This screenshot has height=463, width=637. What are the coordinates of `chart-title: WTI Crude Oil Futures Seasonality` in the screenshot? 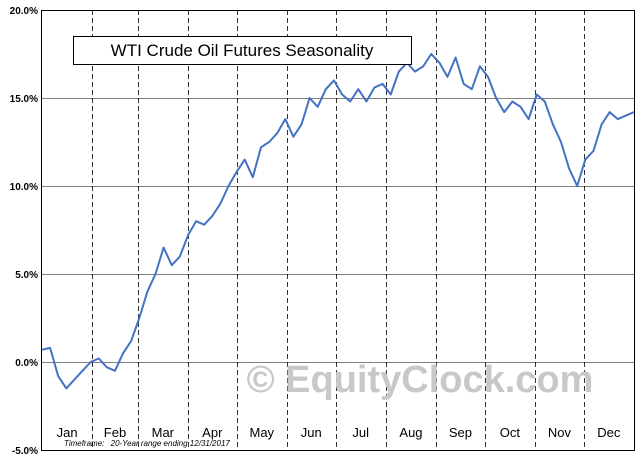 It's located at (242, 50).